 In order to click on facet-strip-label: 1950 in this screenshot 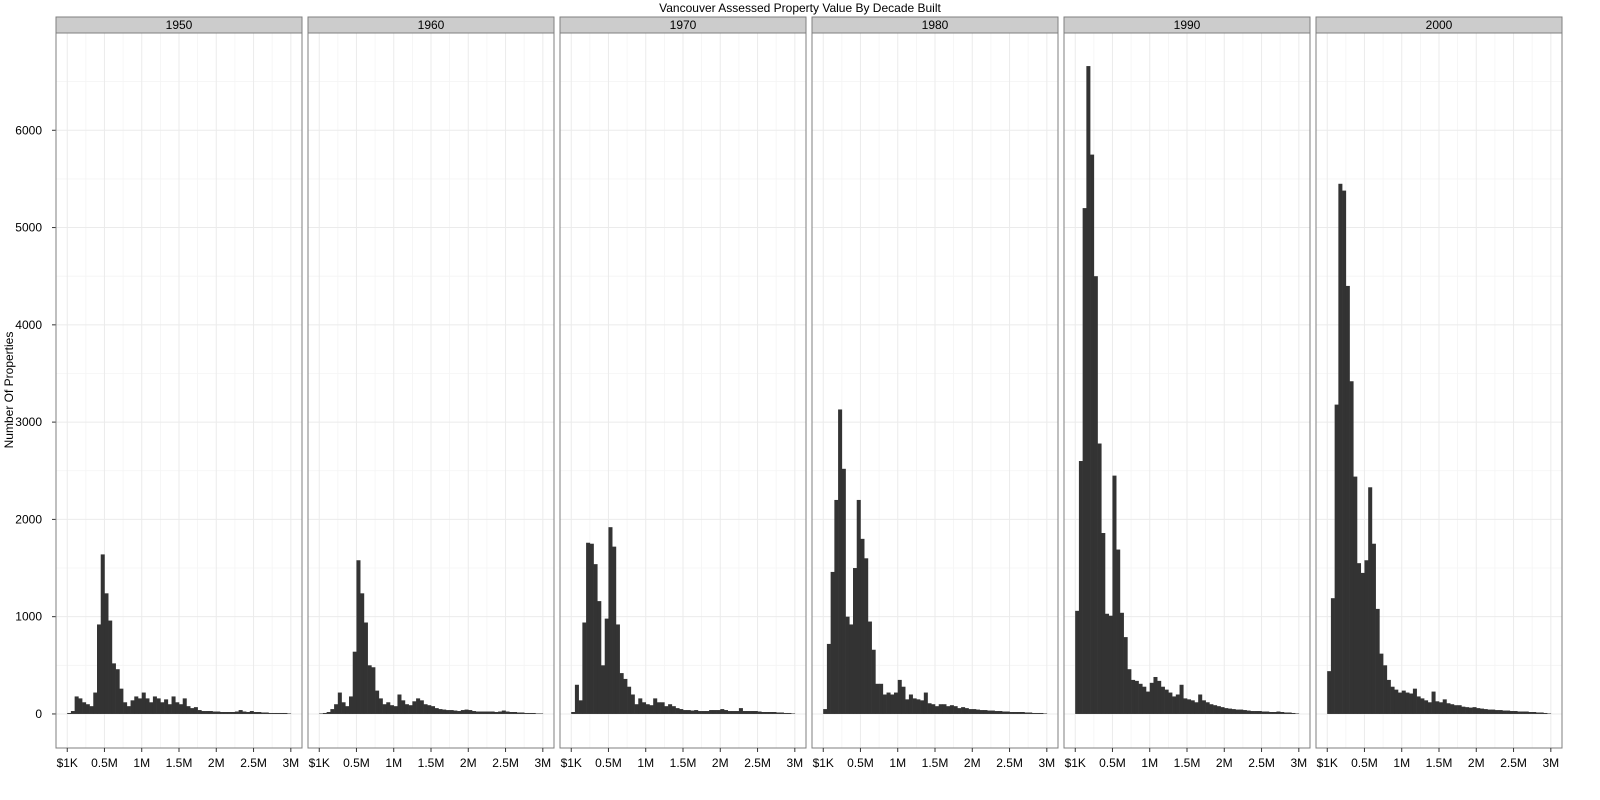, I will do `click(179, 25)`.